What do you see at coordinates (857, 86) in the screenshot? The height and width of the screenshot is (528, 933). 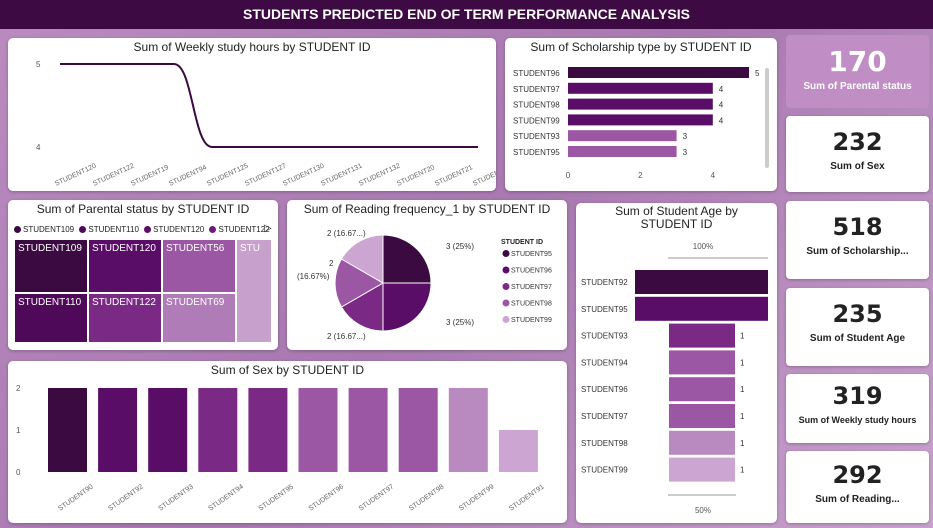 I see `kpi-label: Sum of Parental status` at bounding box center [857, 86].